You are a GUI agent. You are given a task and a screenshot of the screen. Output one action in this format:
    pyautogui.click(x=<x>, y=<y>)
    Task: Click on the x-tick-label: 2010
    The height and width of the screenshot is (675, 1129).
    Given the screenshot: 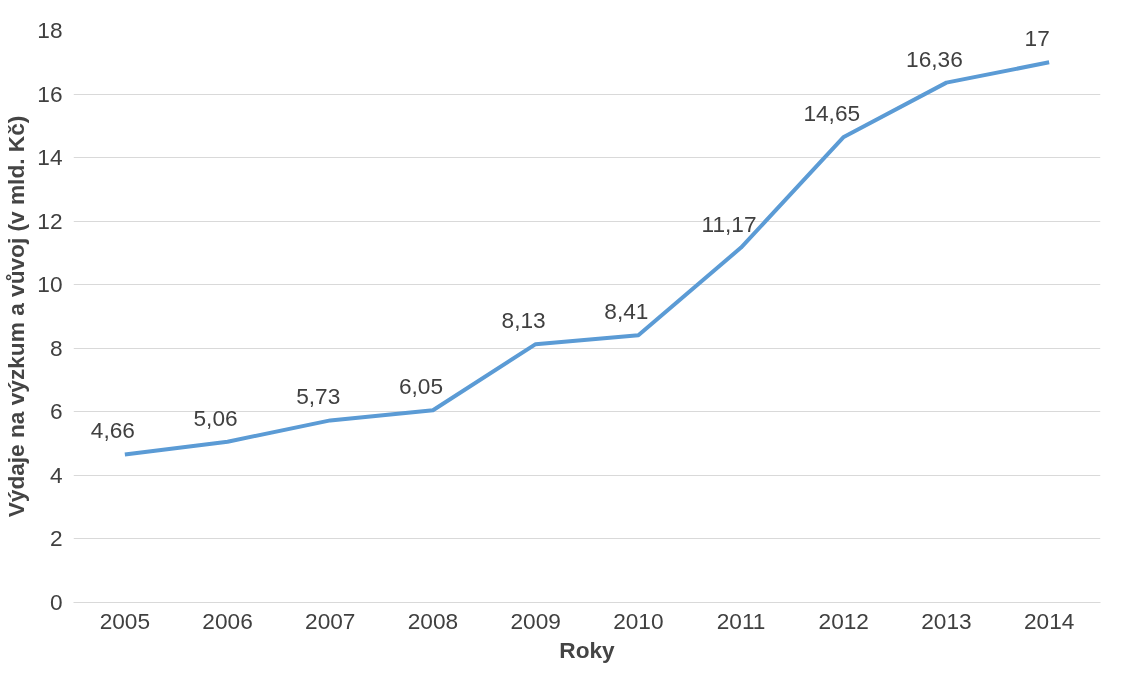 What is the action you would take?
    pyautogui.click(x=638, y=620)
    